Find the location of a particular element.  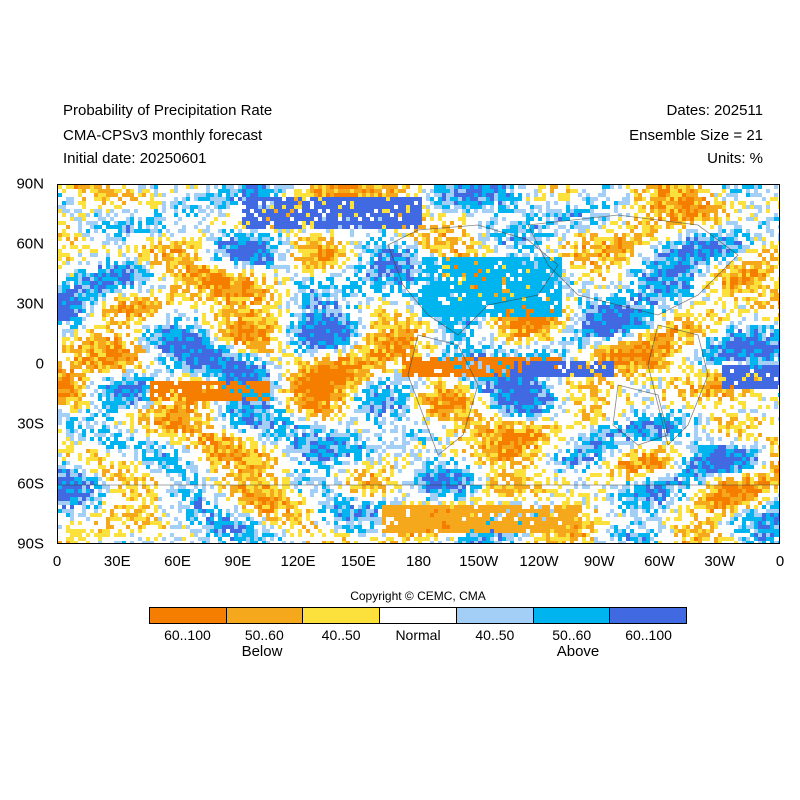

initial-date: Initial date: 20250601 is located at coordinates (135, 158).